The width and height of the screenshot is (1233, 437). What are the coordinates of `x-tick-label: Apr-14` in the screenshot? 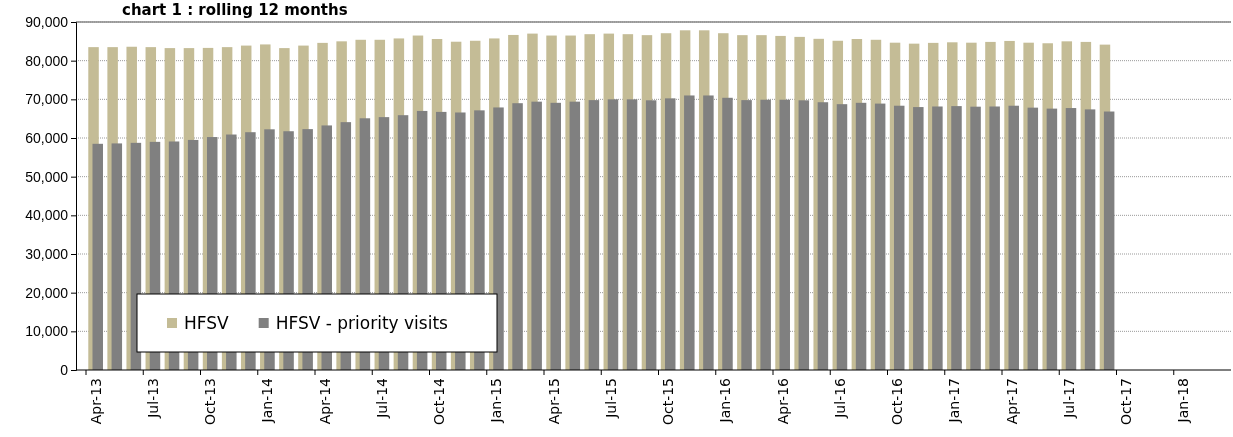 It's located at (324, 401).